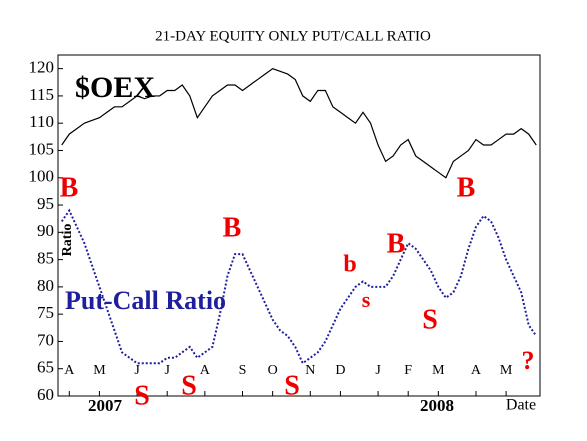 The height and width of the screenshot is (441, 587). I want to click on legend-entry: $OEX, so click(115, 87).